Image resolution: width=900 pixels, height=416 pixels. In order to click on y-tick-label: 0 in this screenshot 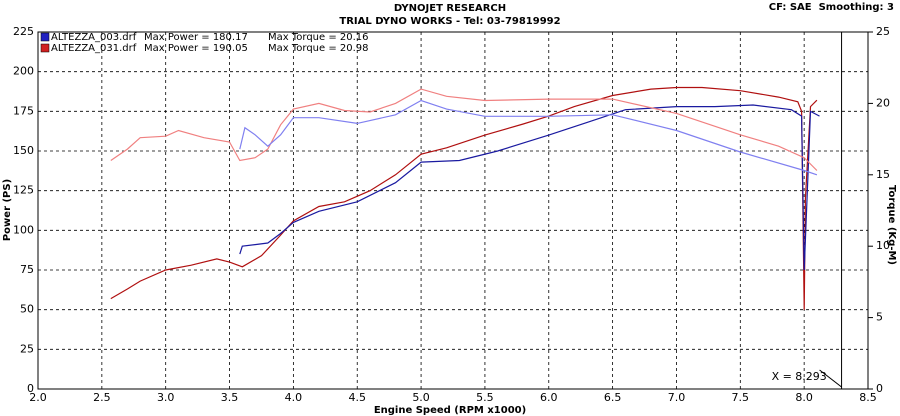, I will do `click(30, 388)`.